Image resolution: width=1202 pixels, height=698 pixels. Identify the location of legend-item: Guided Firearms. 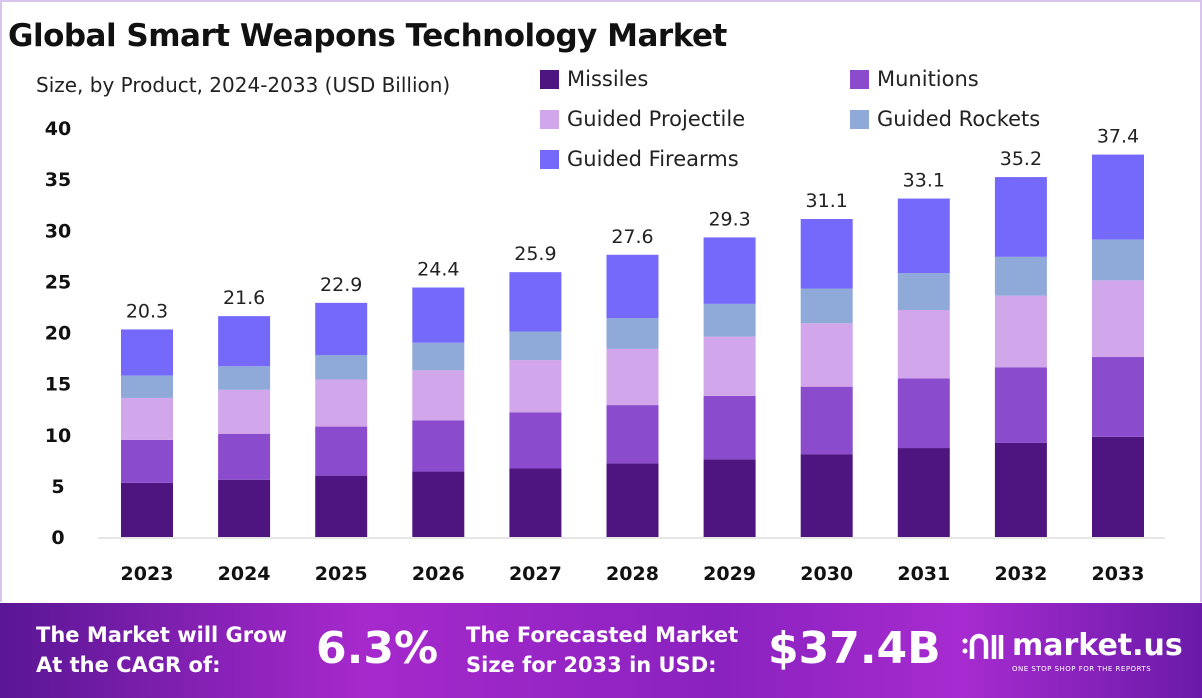
(695, 159).